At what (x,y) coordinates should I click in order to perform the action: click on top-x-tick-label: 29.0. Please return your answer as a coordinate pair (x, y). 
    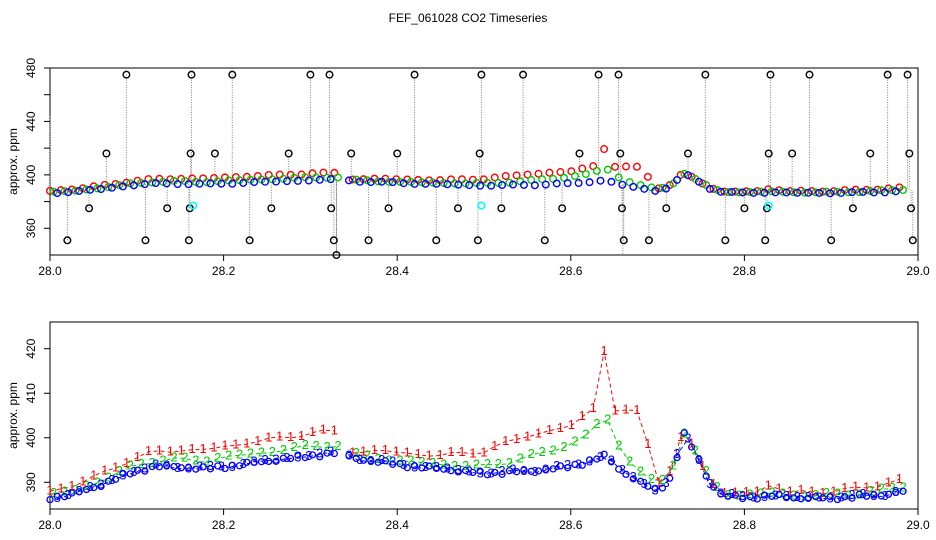
    Looking at the image, I should click on (918, 271).